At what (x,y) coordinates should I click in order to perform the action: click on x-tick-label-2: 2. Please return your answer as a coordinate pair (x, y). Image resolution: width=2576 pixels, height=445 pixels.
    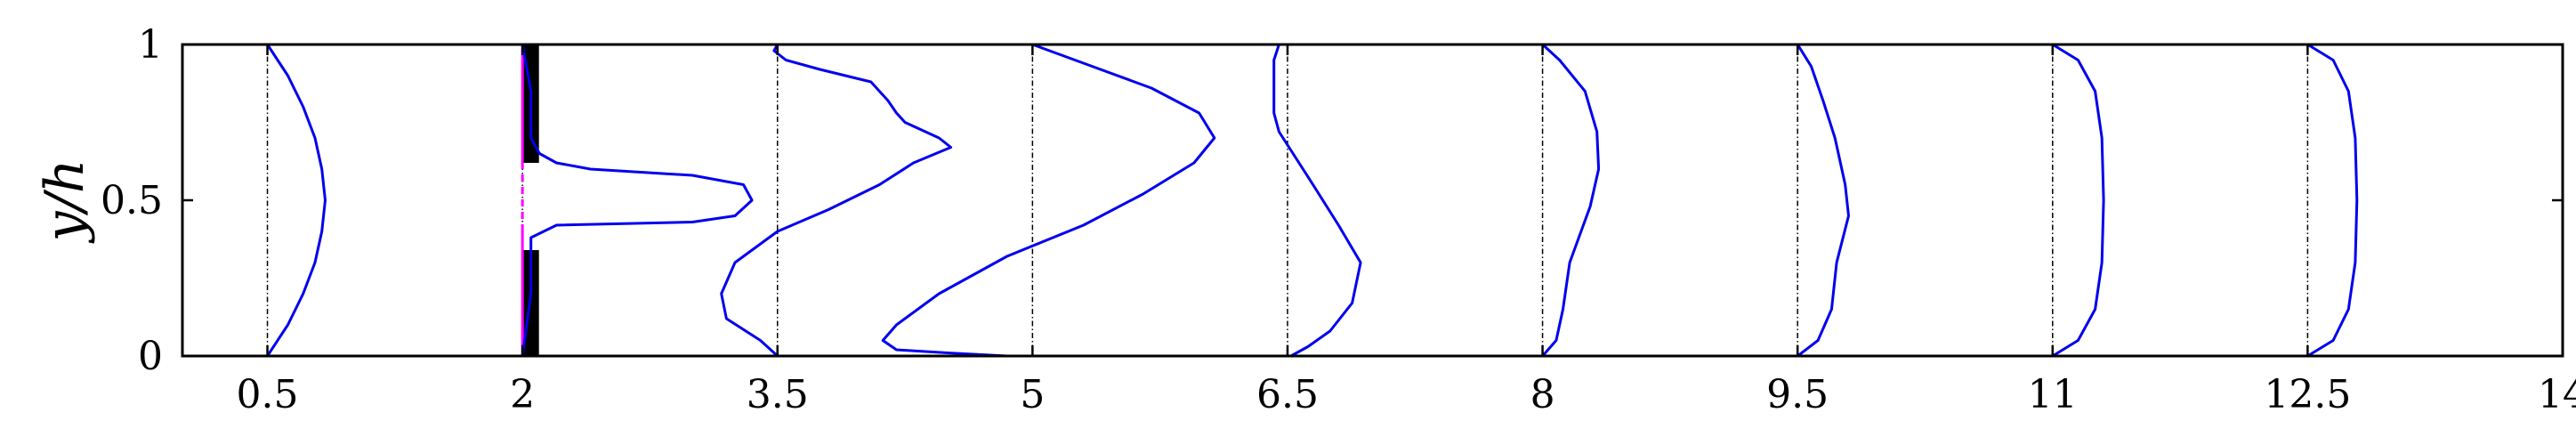
    Looking at the image, I should click on (522, 395).